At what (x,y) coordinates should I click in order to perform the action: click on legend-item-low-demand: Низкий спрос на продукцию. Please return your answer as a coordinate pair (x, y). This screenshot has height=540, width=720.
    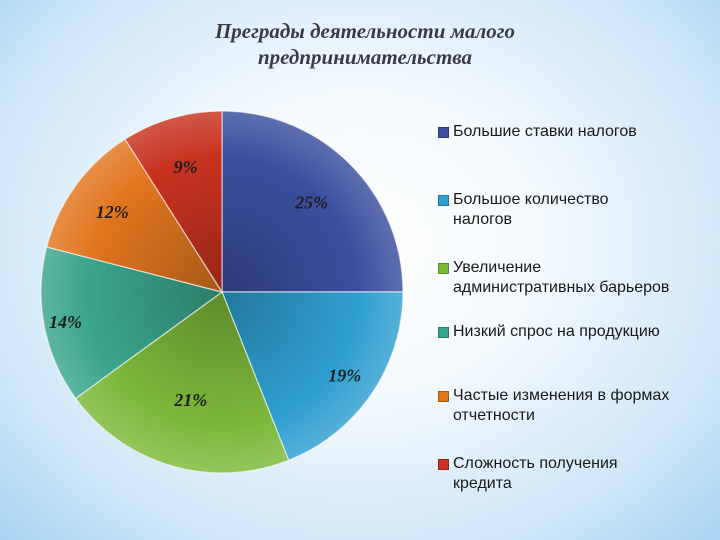
    Looking at the image, I should click on (578, 332).